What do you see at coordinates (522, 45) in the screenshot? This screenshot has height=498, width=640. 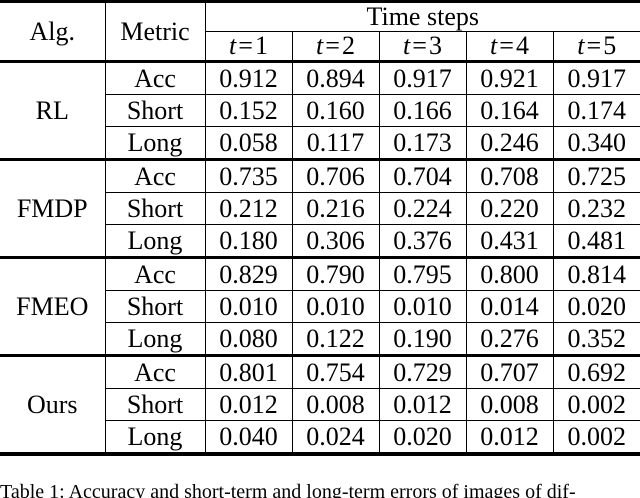 I see `timestep-number: 4` at bounding box center [522, 45].